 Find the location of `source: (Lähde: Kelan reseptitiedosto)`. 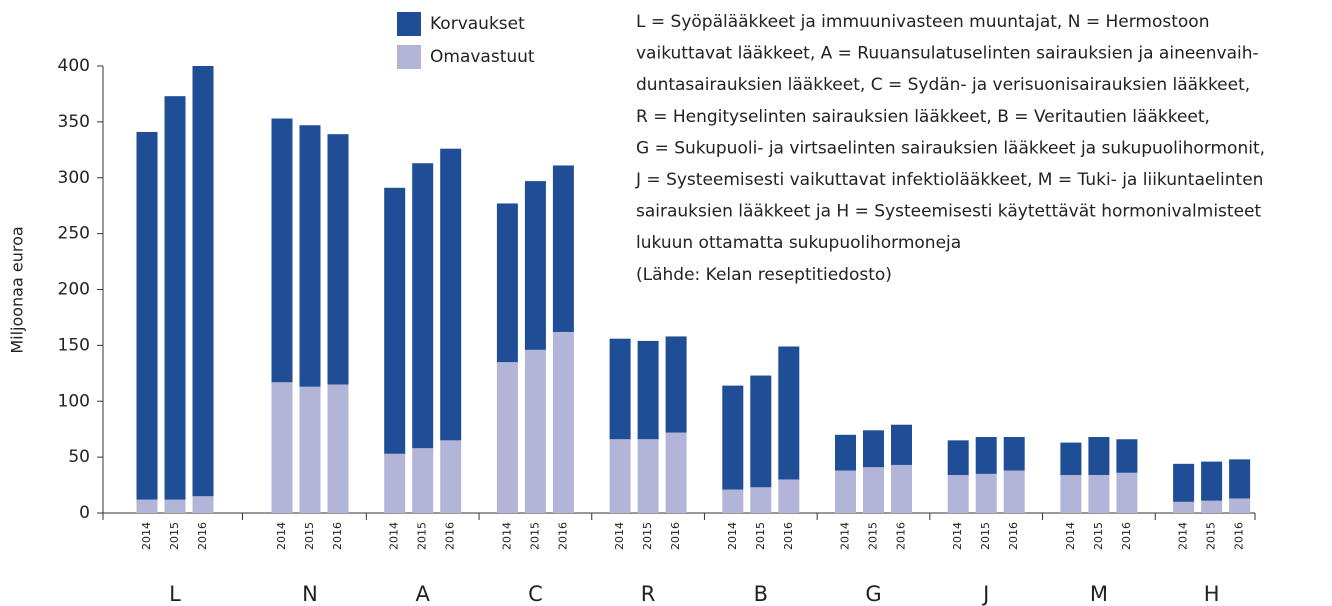

source: (Lähde: Kelan reseptitiedosto) is located at coordinates (764, 275).